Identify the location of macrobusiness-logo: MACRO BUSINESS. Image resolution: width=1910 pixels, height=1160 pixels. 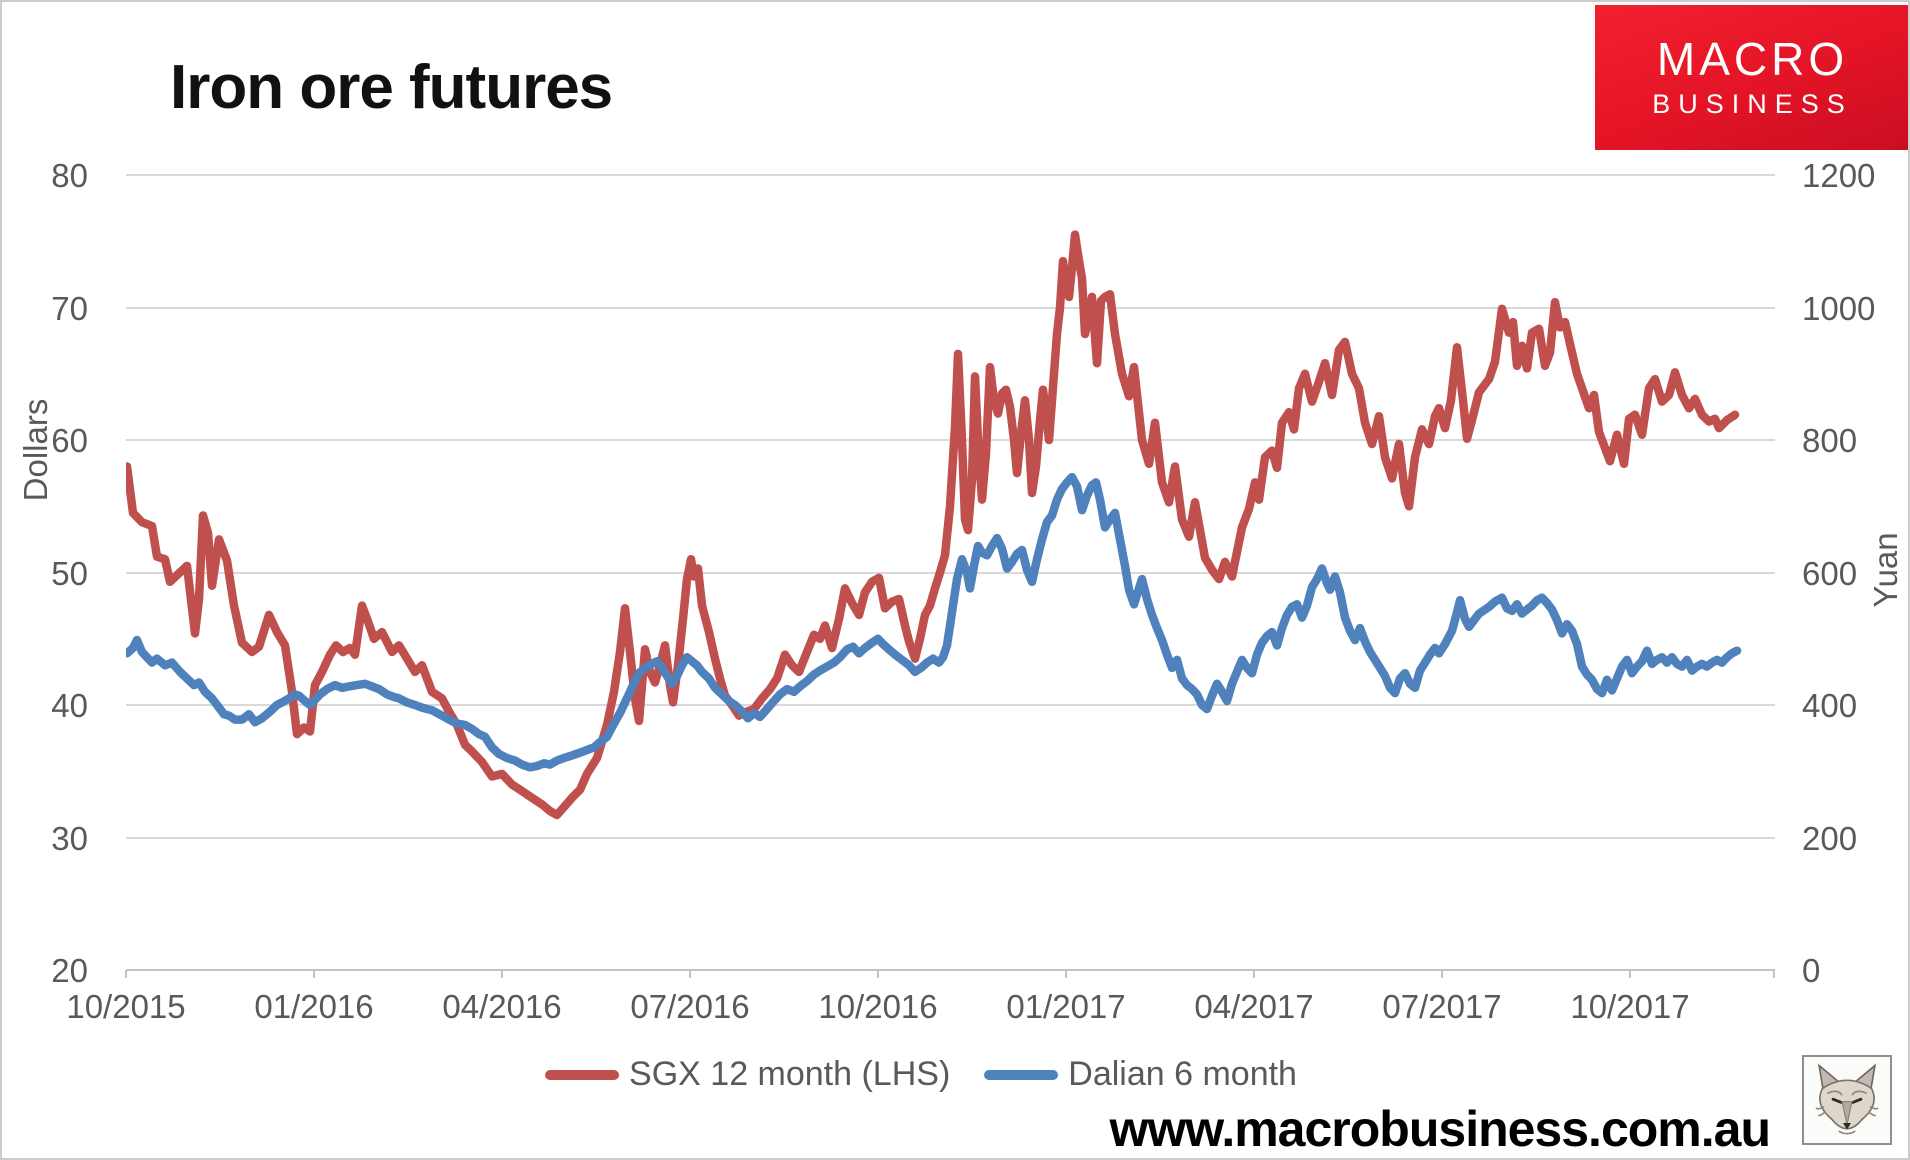
(1751, 77).